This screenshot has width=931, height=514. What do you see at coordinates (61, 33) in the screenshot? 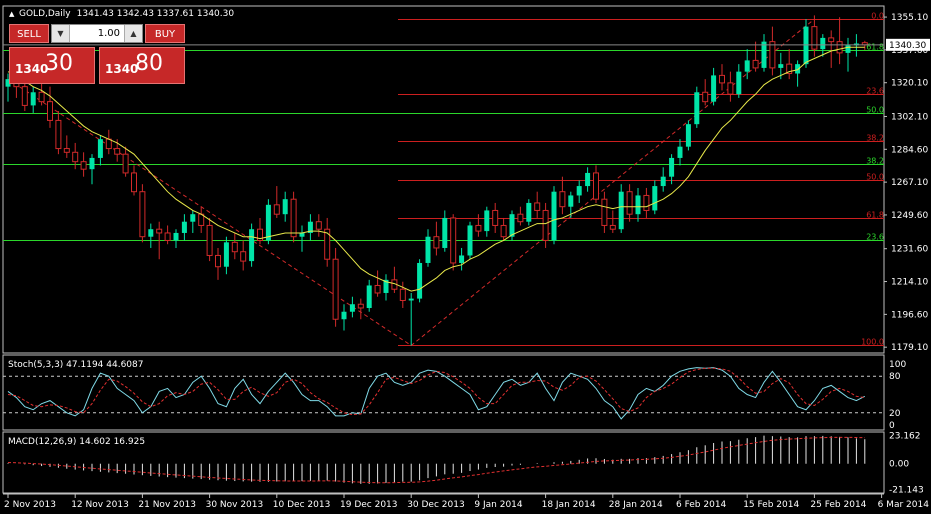
I see `lot-decrease-icon: ▼` at bounding box center [61, 33].